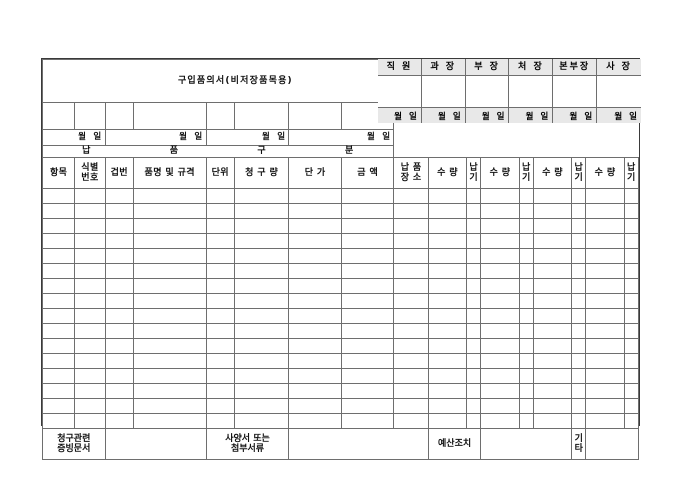  Describe the element at coordinates (358, 444) in the screenshot. I see `footer-field-specification` at that location.